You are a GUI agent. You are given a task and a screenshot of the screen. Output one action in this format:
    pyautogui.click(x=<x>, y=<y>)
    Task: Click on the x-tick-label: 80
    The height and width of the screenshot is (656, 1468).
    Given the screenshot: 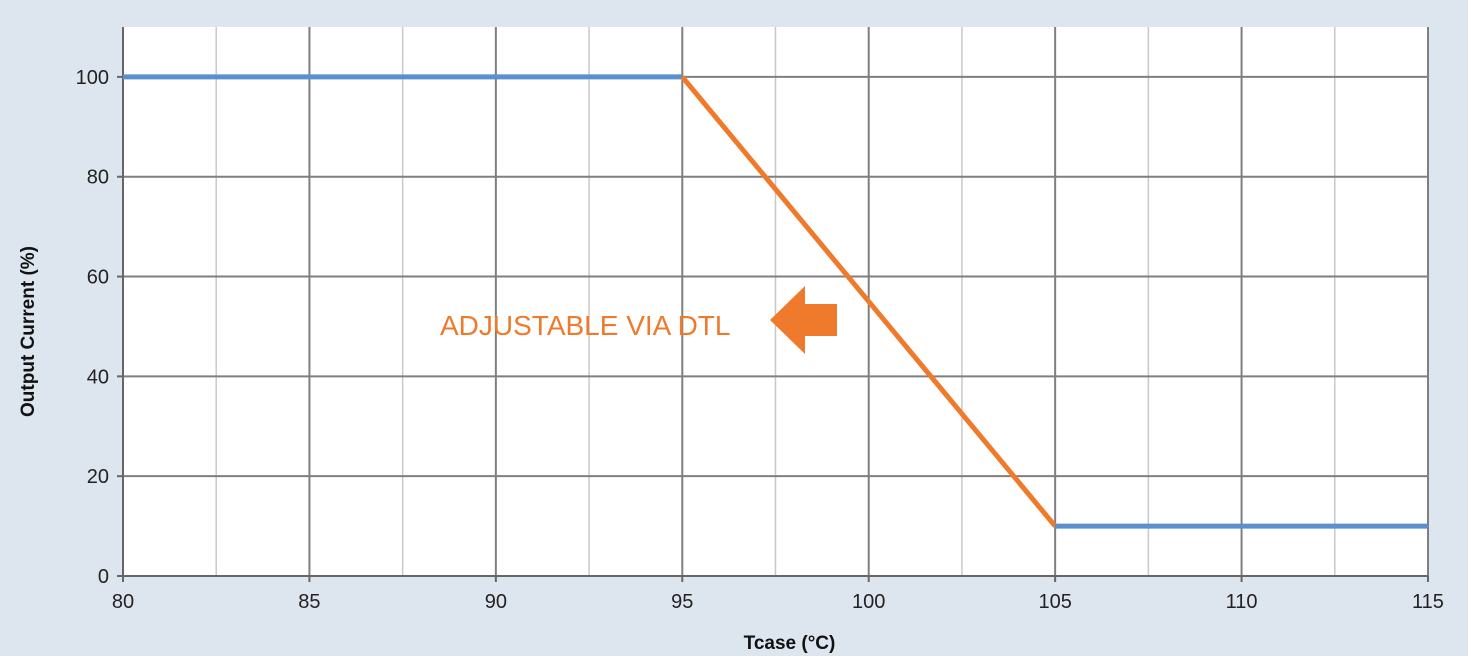 What is the action you would take?
    pyautogui.click(x=123, y=602)
    